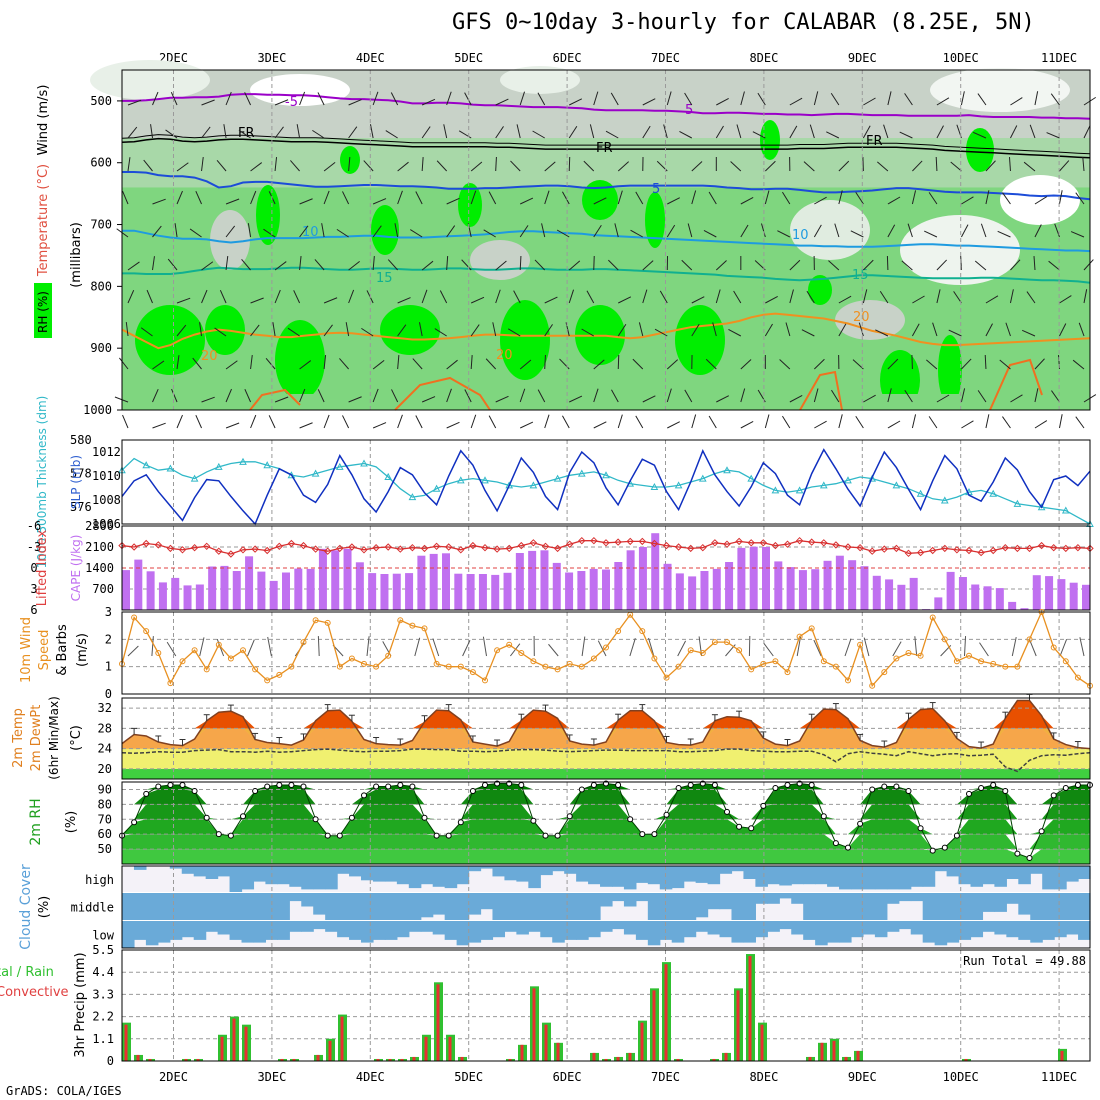  What do you see at coordinates (81, 440) in the screenshot?
I see `thickness-tick: 580` at bounding box center [81, 440].